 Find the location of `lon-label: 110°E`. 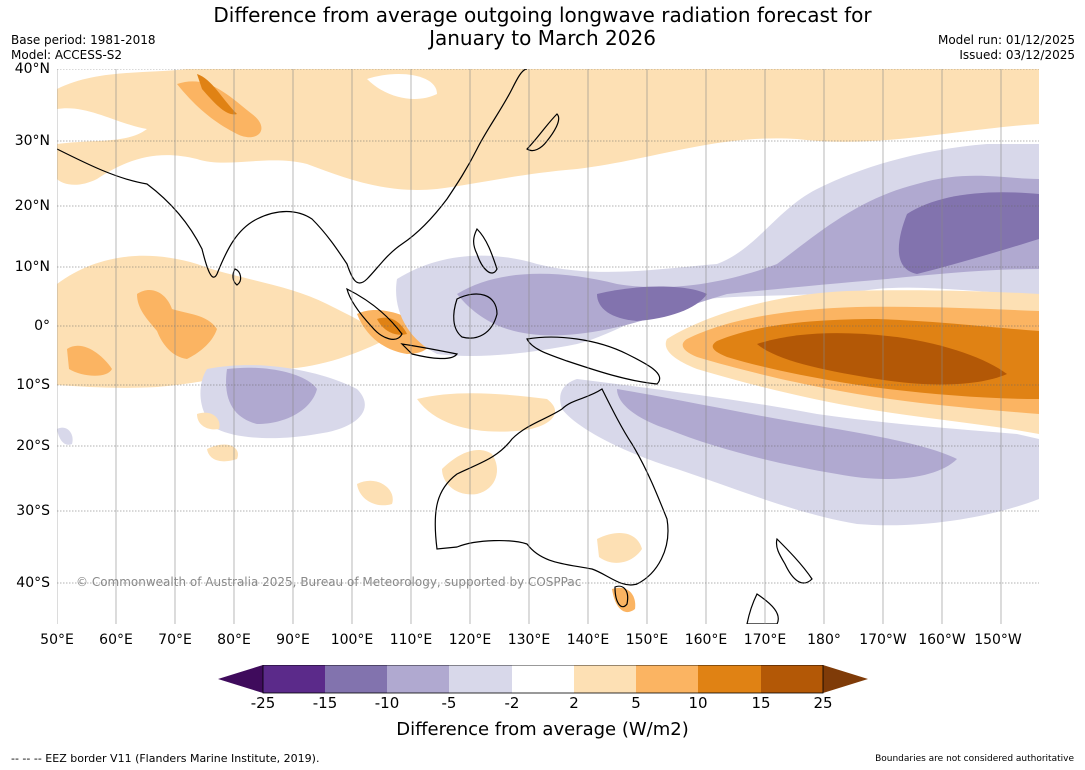

lon-label: 110°E is located at coordinates (411, 640).